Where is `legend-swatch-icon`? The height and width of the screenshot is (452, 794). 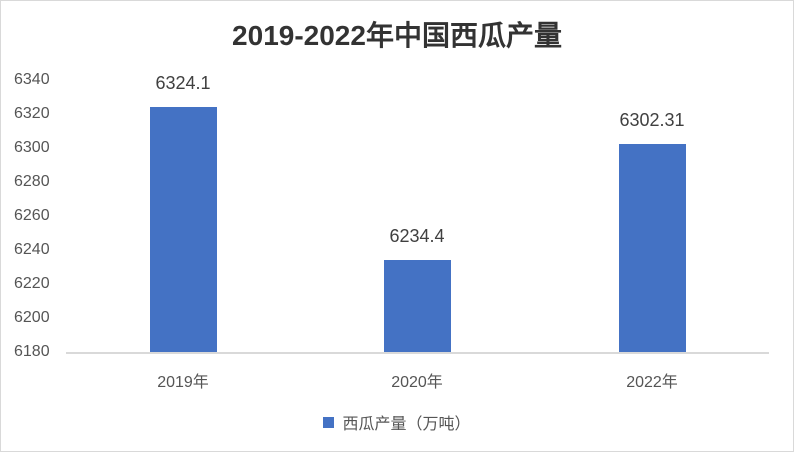
legend-swatch-icon is located at coordinates (329, 422).